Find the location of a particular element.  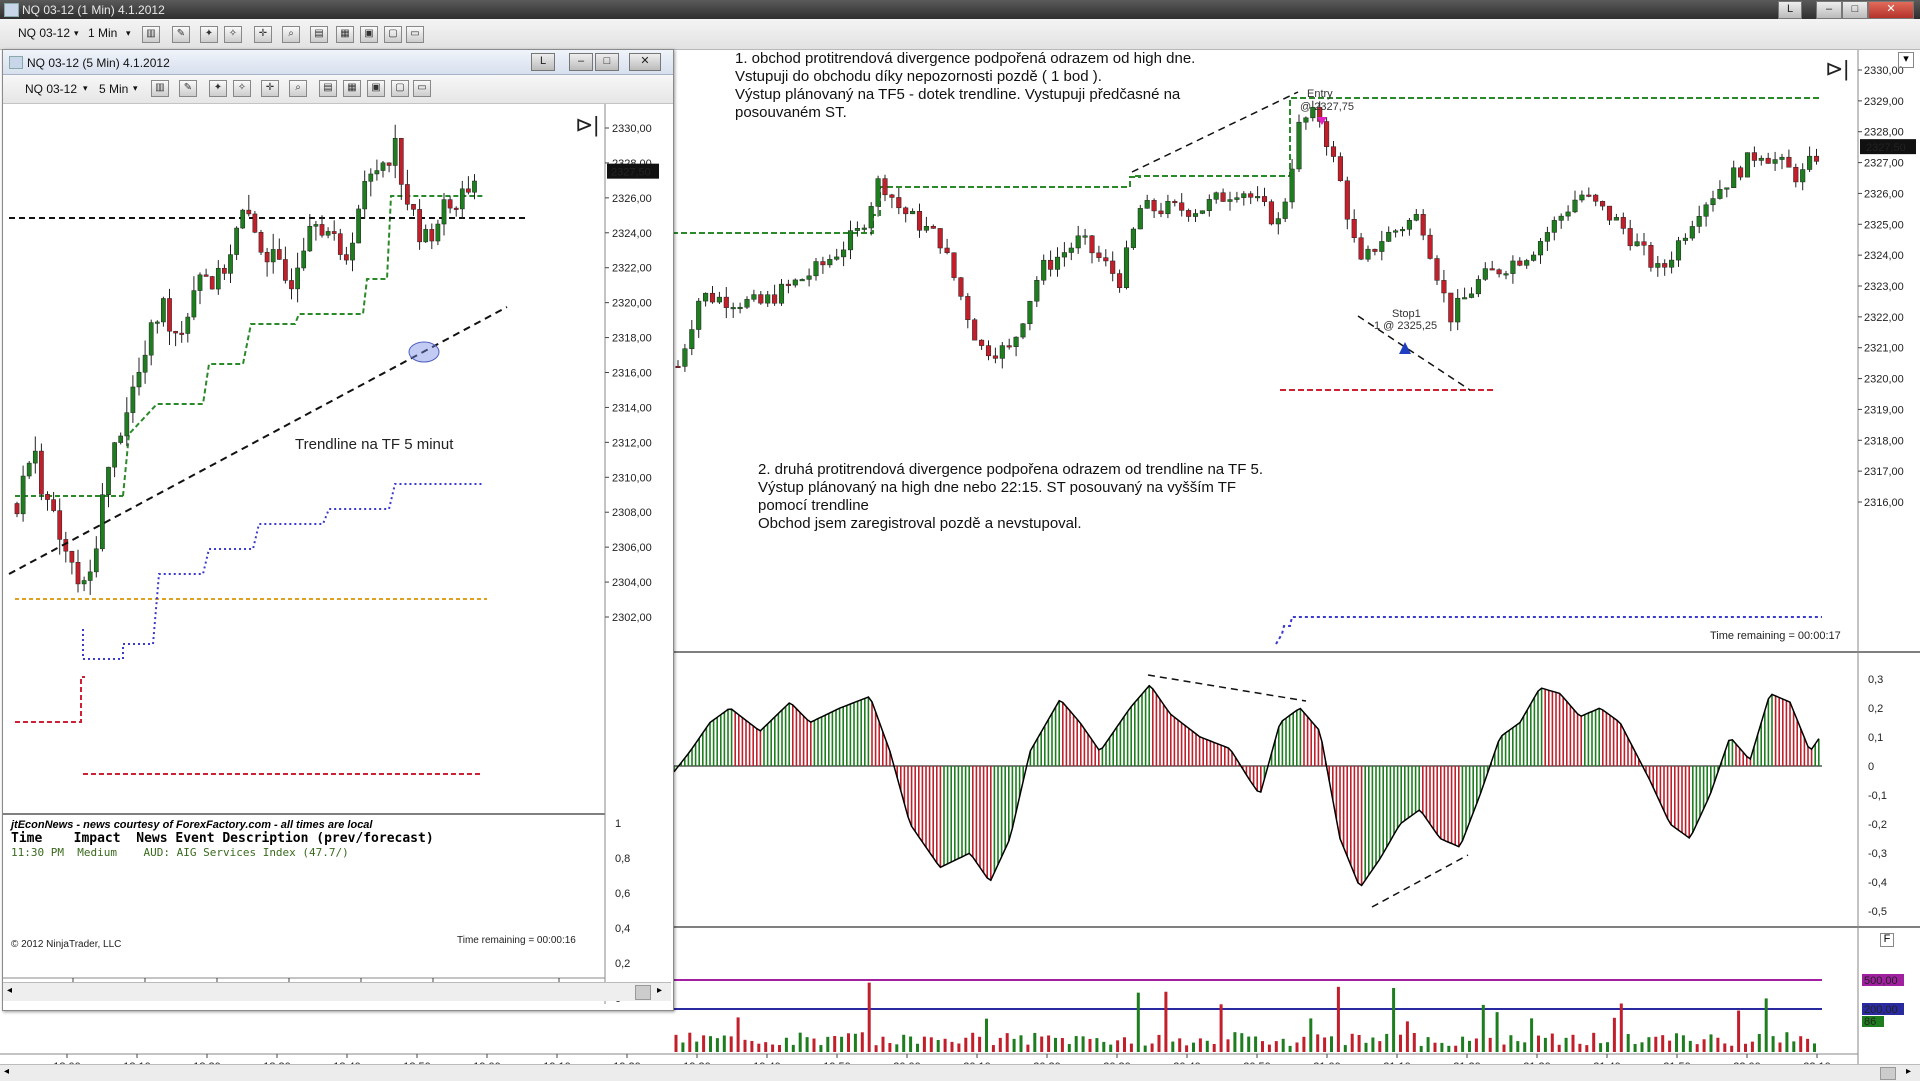

main-horizontal-scrollbar: ◂ ▸ is located at coordinates (960, 1072).